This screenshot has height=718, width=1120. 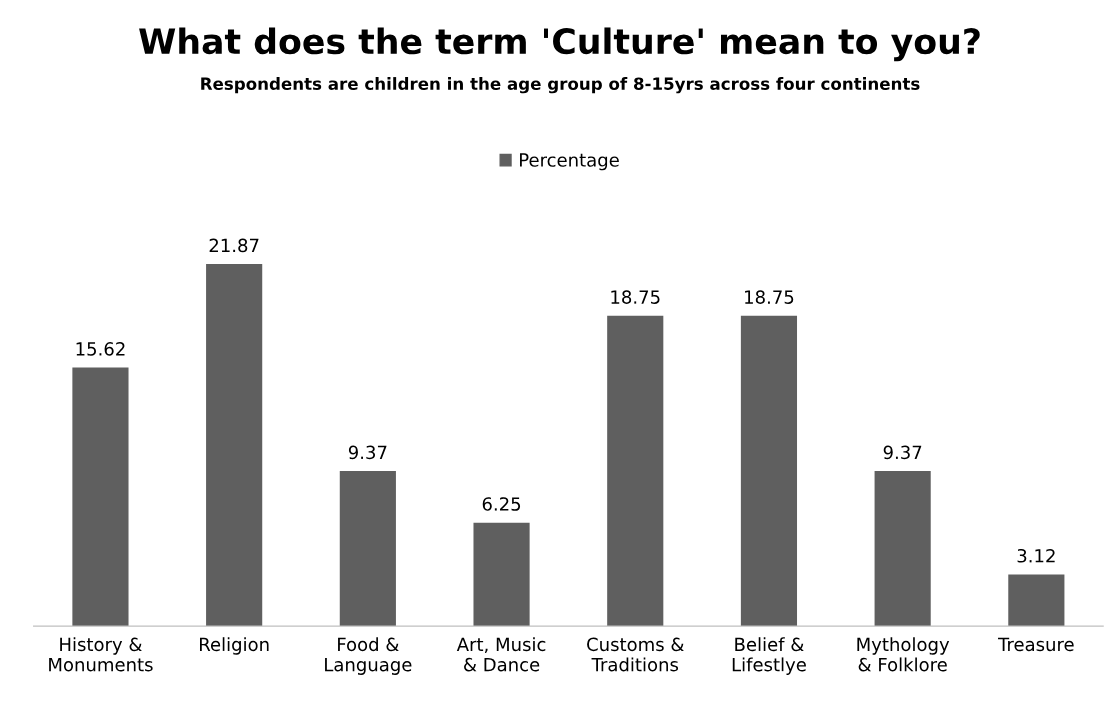 What do you see at coordinates (501, 654) in the screenshot?
I see `x-tick-label: Art, Music & Dance` at bounding box center [501, 654].